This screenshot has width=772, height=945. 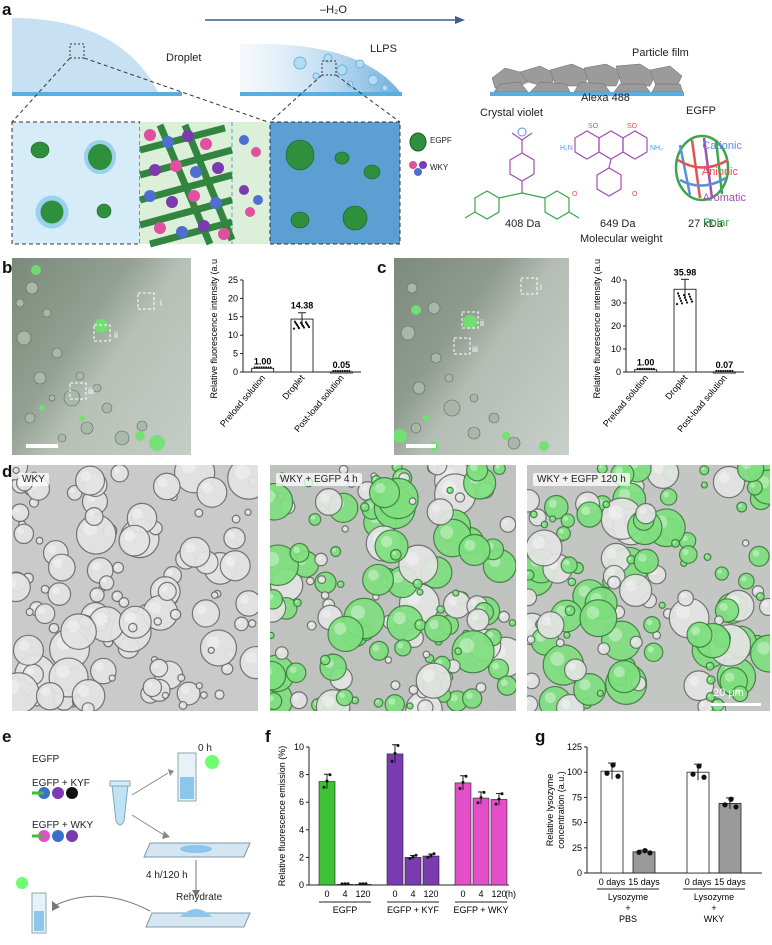 I want to click on micrograph-d2: WKY + EGFP 4 h, so click(x=393, y=588).